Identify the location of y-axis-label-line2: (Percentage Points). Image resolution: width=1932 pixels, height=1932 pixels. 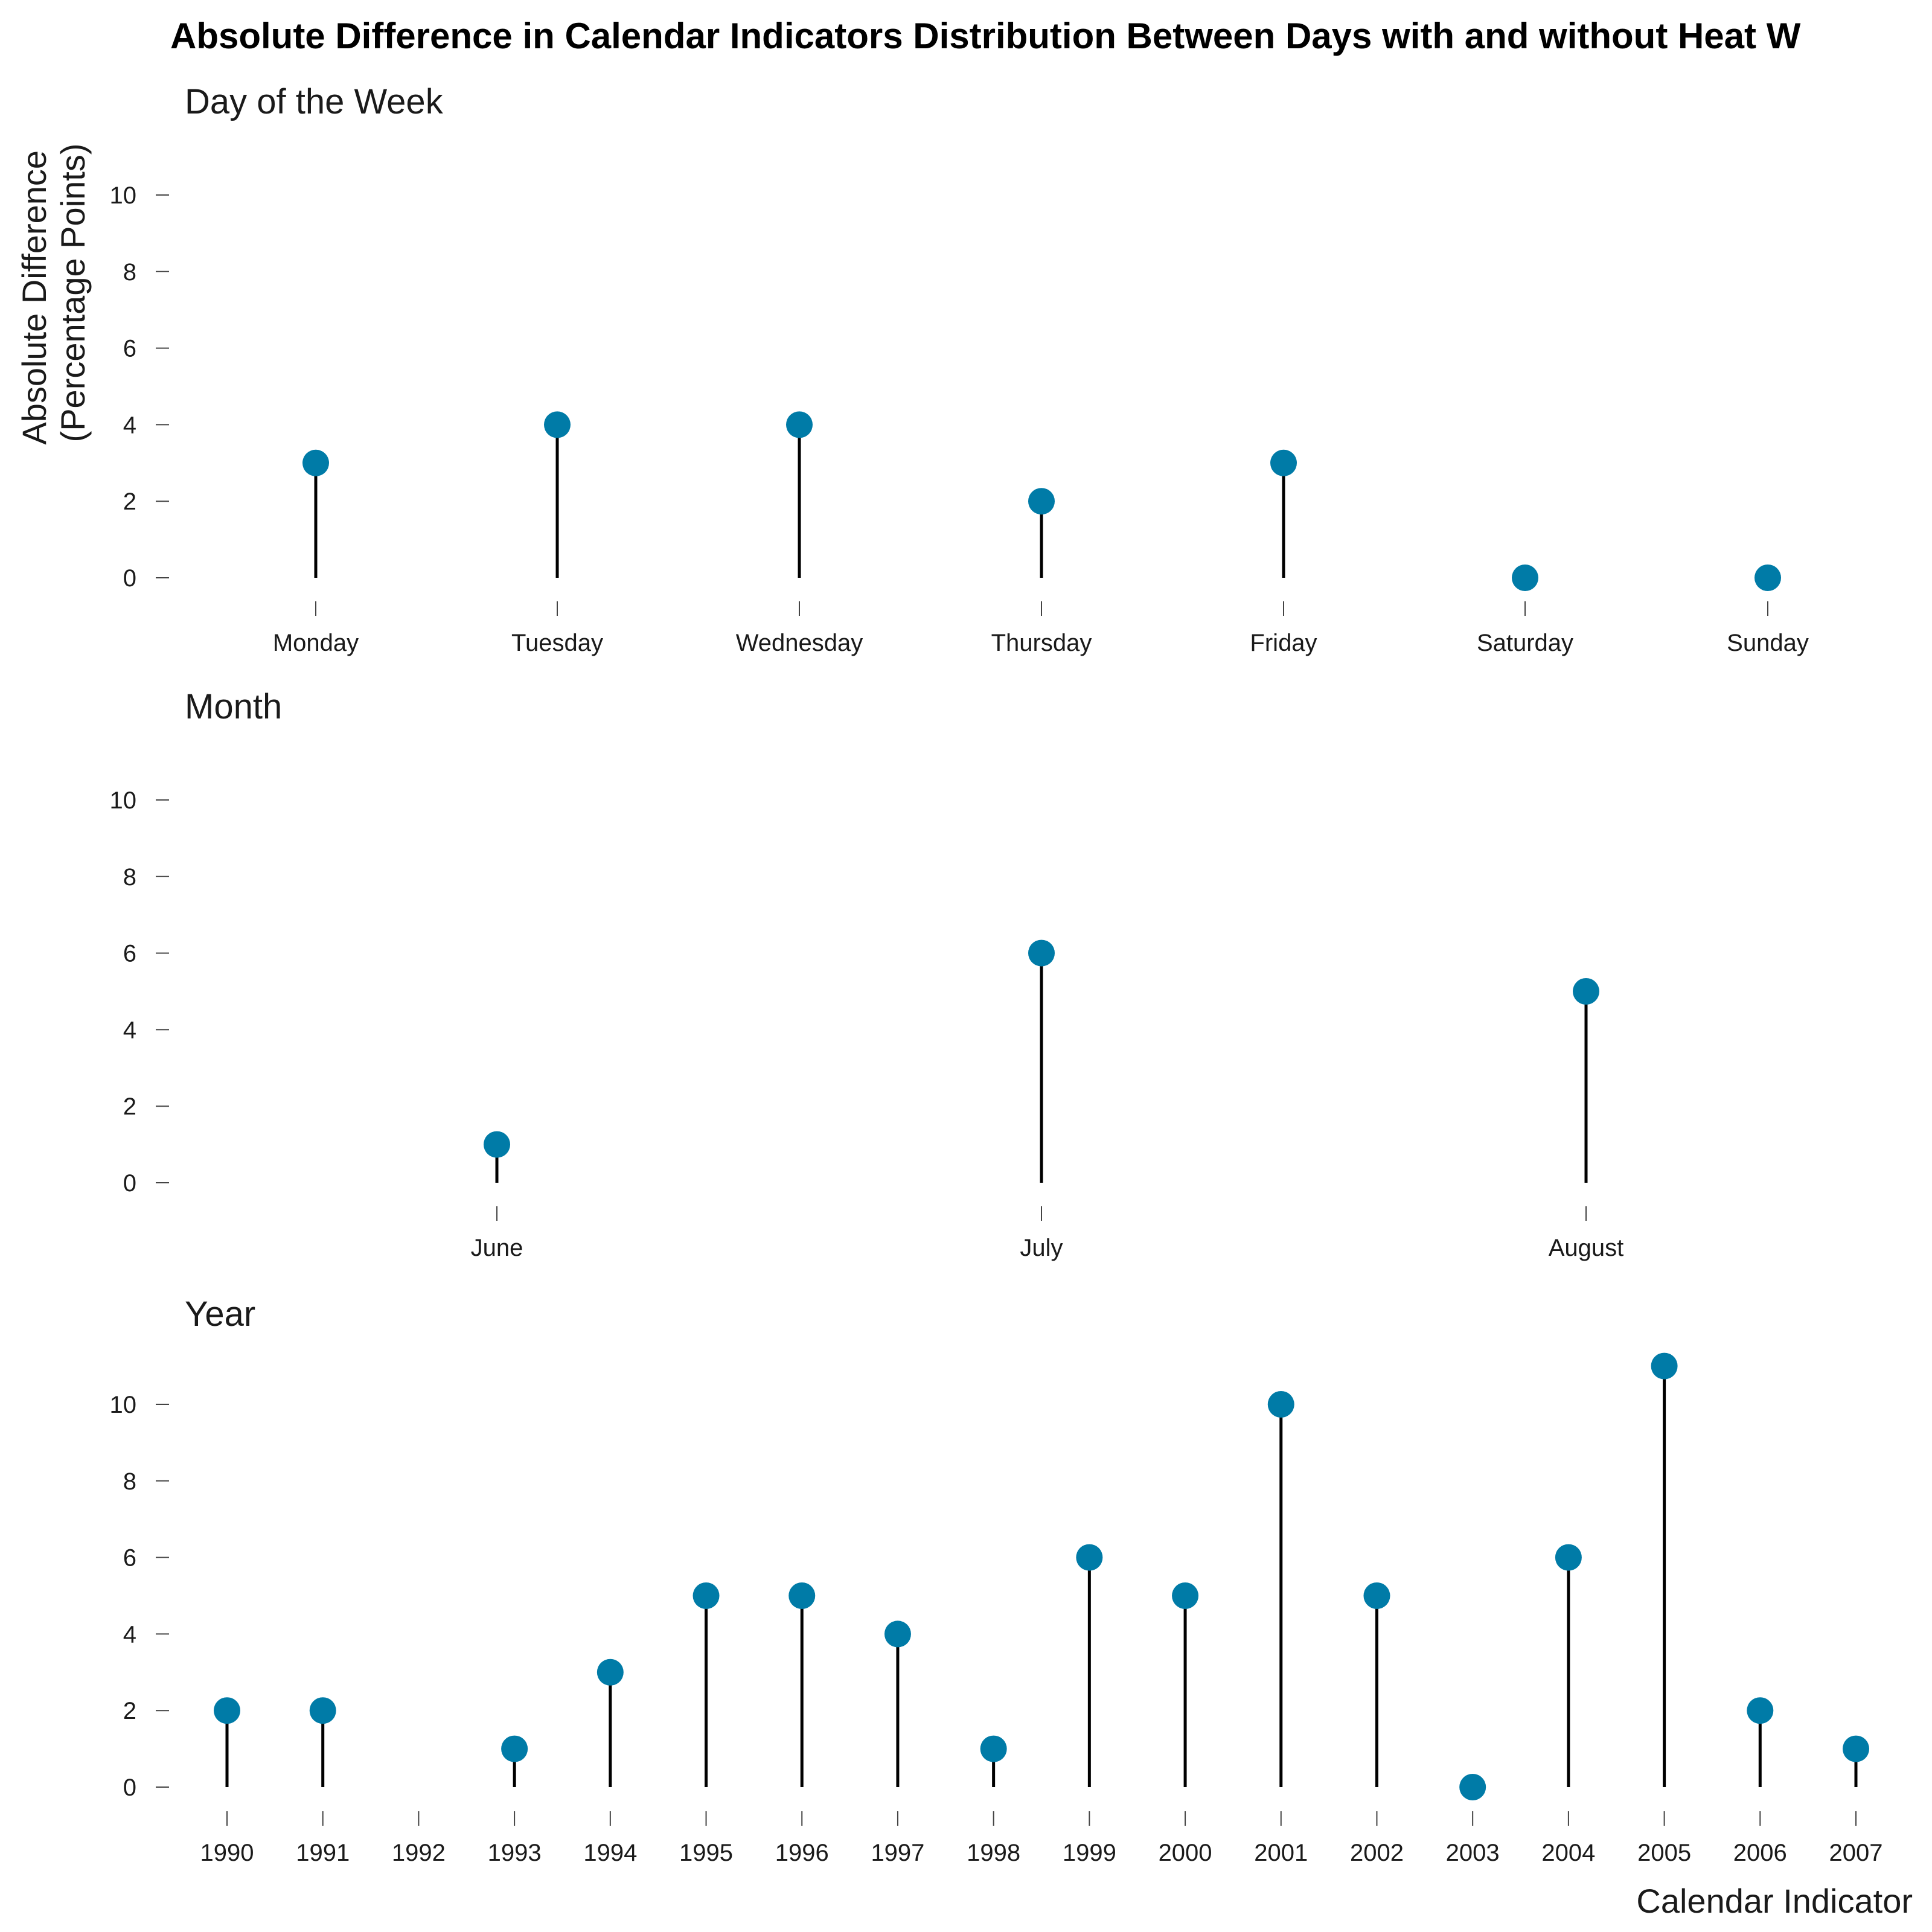
(73, 293).